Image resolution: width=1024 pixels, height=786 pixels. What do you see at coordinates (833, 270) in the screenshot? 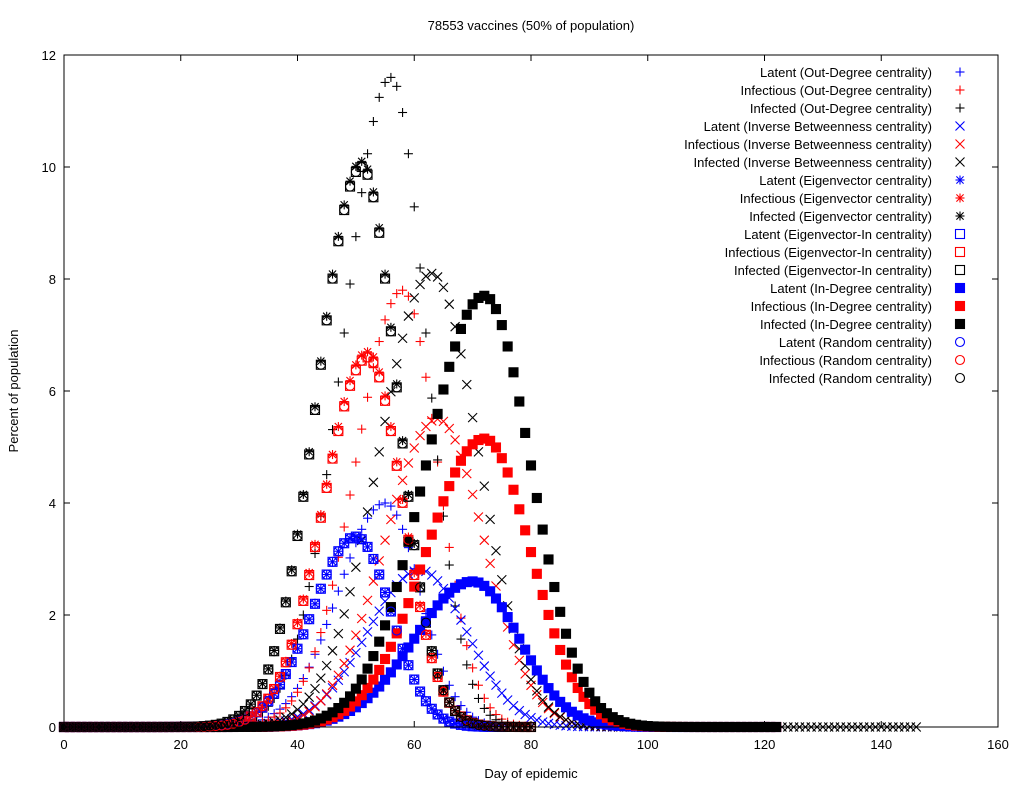
I see `legend-label: Infected (Eigenvector-In centrality)` at bounding box center [833, 270].